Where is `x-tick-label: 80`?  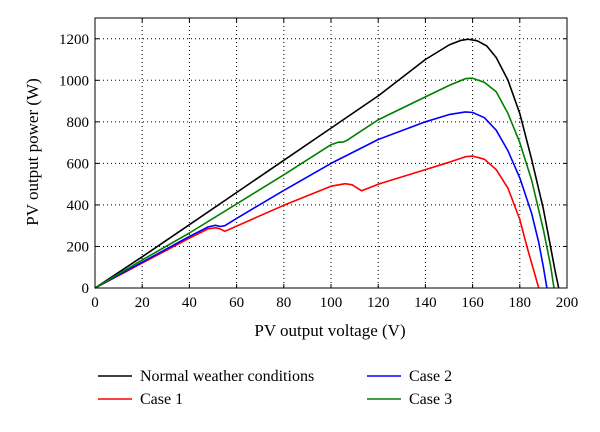
x-tick-label: 80 is located at coordinates (283, 303).